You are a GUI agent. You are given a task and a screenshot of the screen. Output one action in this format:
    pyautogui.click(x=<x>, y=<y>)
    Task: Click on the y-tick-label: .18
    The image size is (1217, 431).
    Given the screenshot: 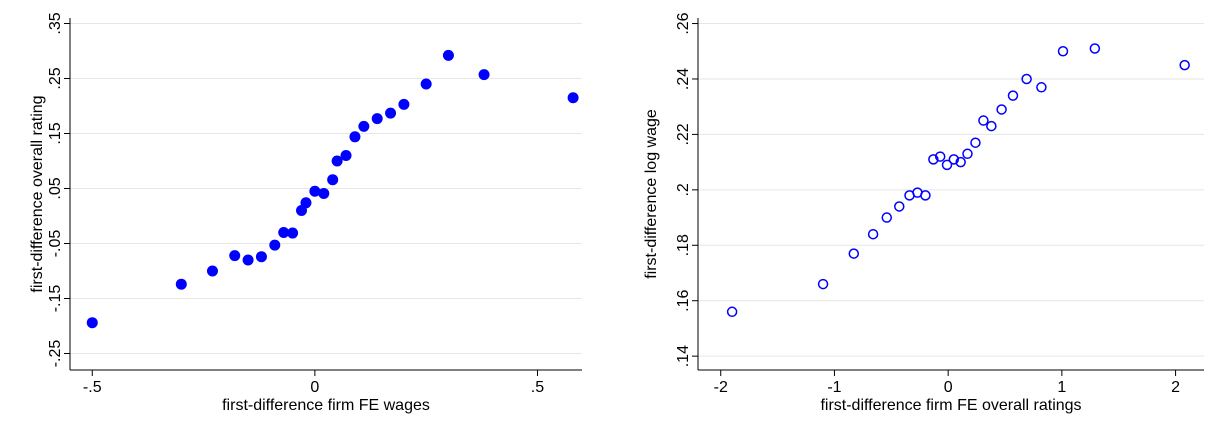 What is the action you would take?
    pyautogui.click(x=683, y=245)
    